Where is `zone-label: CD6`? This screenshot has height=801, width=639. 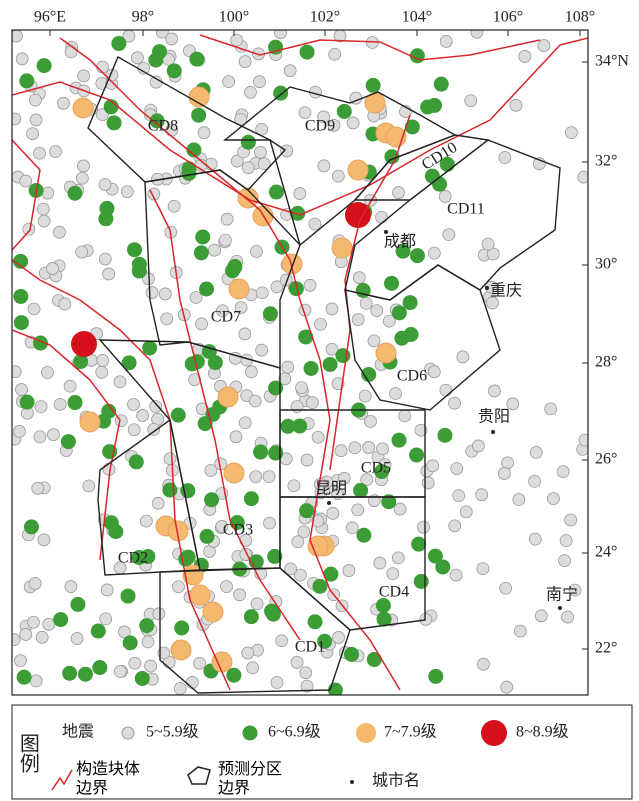
zone-label: CD6 is located at coordinates (412, 376).